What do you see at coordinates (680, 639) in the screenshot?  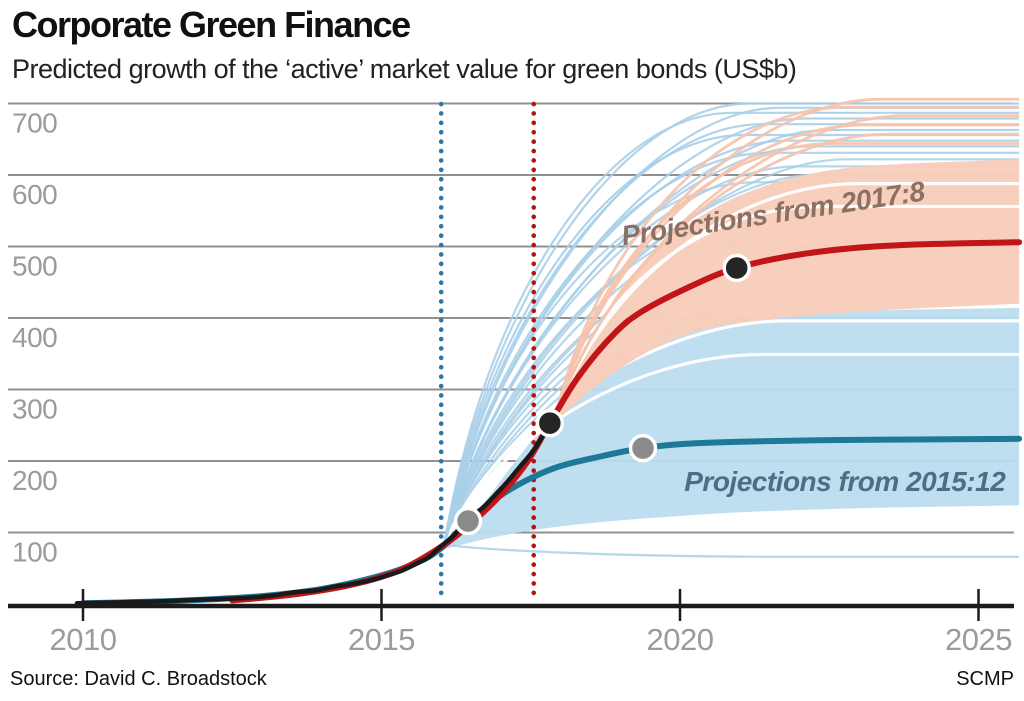 I see `x-tick-label-2020: 2020` at bounding box center [680, 639].